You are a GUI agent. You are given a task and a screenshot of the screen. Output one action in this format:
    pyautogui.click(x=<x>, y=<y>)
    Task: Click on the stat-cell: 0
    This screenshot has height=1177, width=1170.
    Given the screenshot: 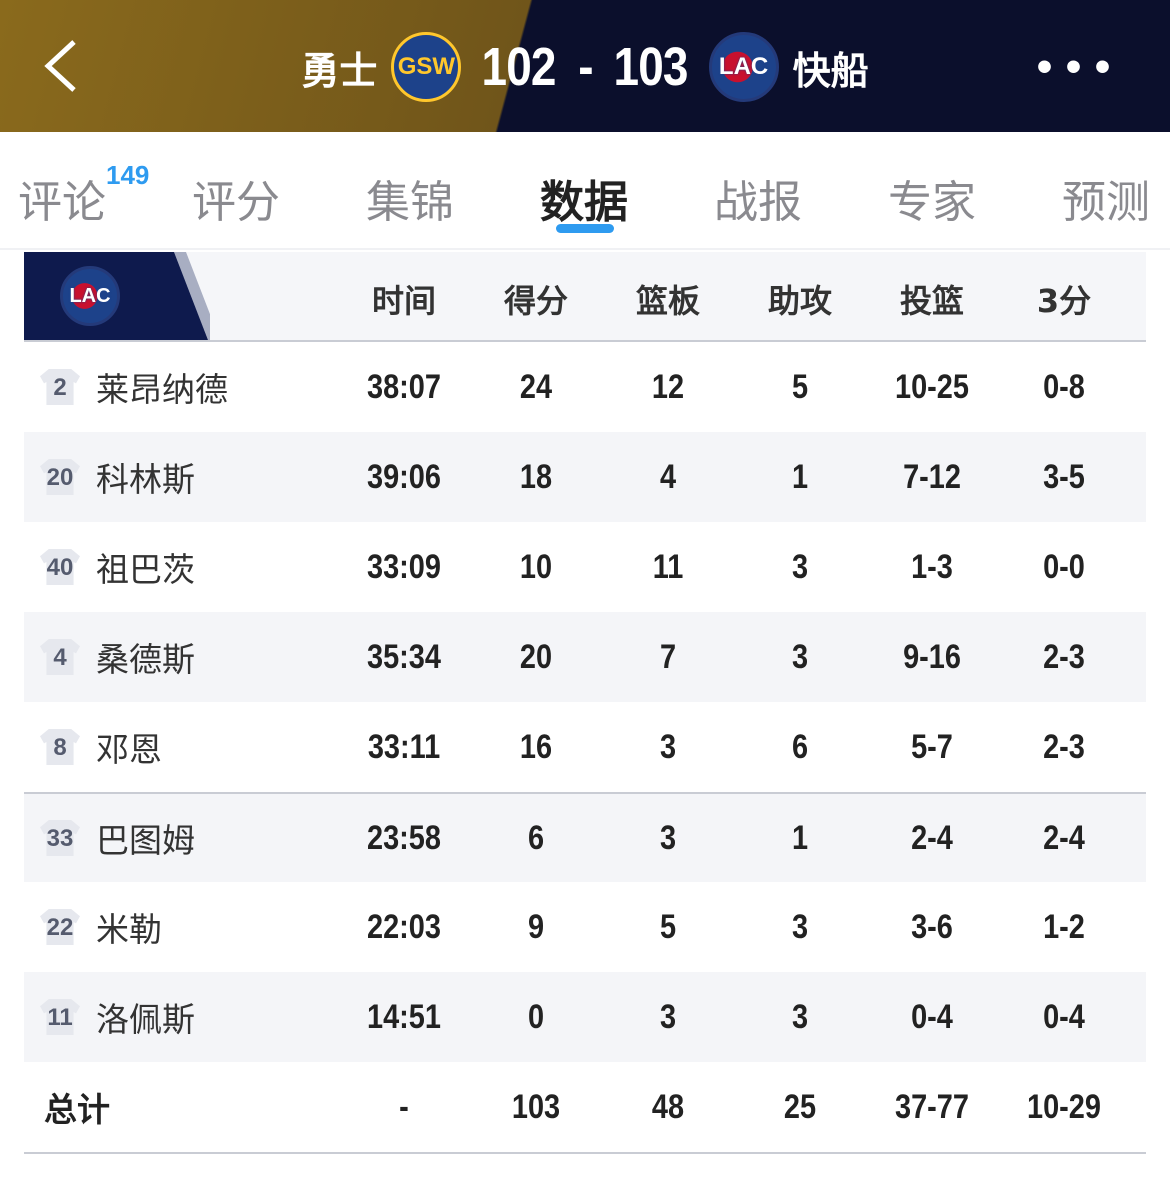 What is the action you would take?
    pyautogui.click(x=536, y=1016)
    